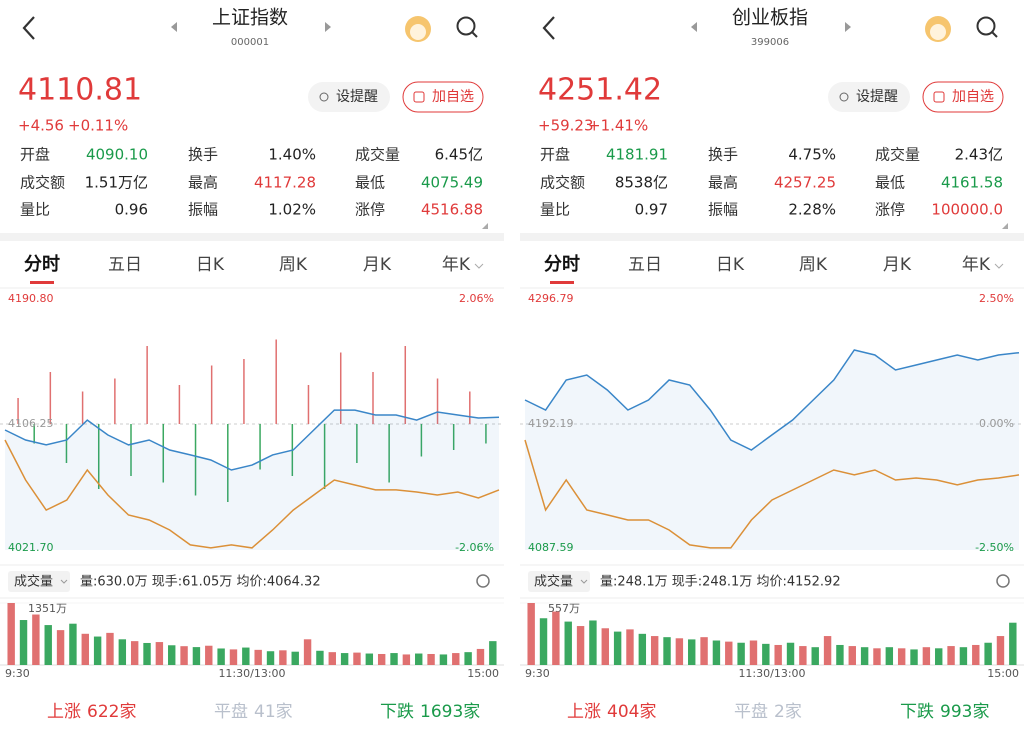 This screenshot has width=1024, height=737. Describe the element at coordinates (772, 400) in the screenshot. I see `price-line` at that location.